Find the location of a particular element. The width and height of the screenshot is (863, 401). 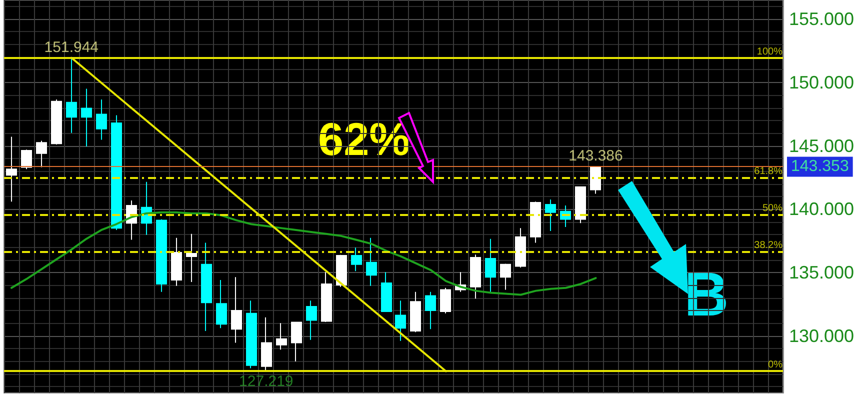

annotation: 38.2% is located at coordinates (768, 245).